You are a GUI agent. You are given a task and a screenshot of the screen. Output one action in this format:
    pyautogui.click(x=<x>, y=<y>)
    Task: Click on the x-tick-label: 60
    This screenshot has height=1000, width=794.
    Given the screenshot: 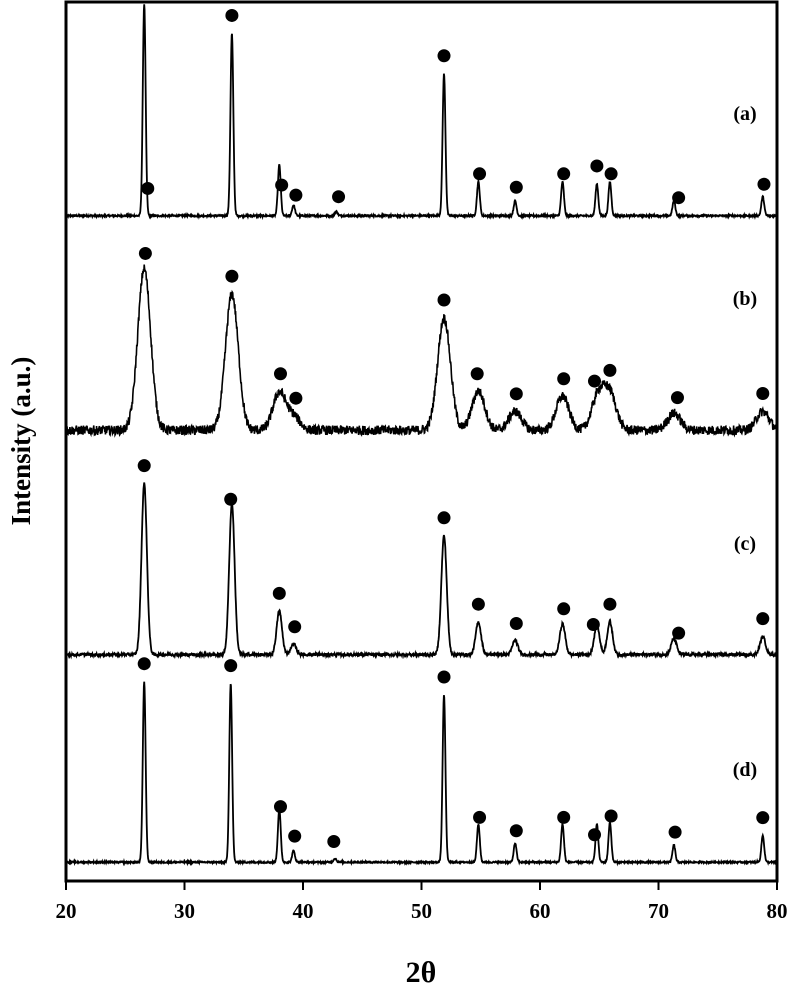 What is the action you would take?
    pyautogui.click(x=540, y=911)
    